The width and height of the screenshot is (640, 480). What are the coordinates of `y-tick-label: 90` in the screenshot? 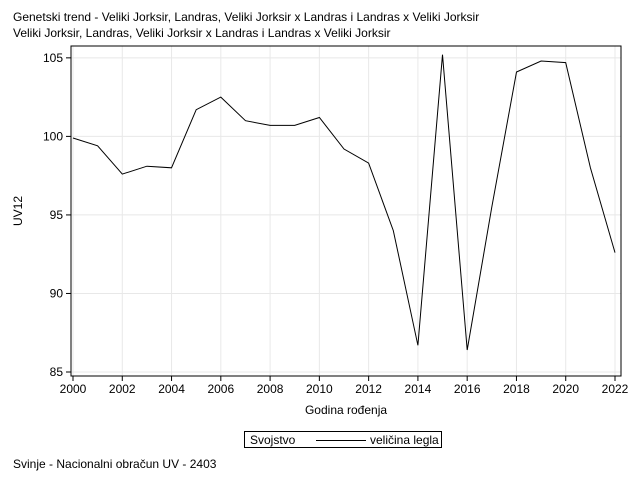 It's located at (57, 293).